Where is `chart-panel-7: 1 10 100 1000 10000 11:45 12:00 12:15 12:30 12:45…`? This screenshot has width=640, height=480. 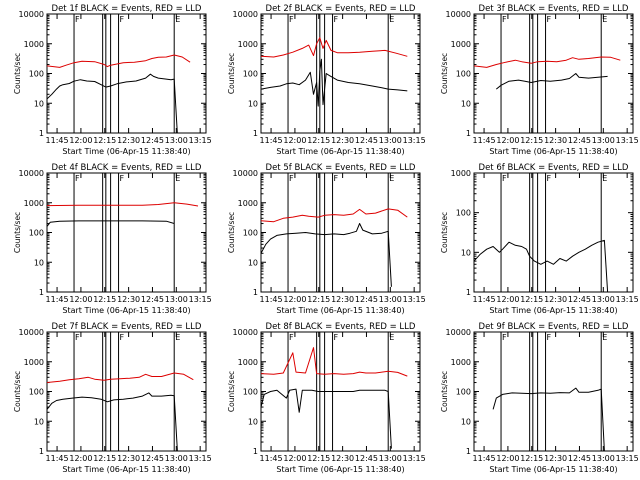 chart-panel-7: 1 10 100 1000 10000 11:45 12:00 12:15 12:30 12:45… is located at coordinates (112, 398).